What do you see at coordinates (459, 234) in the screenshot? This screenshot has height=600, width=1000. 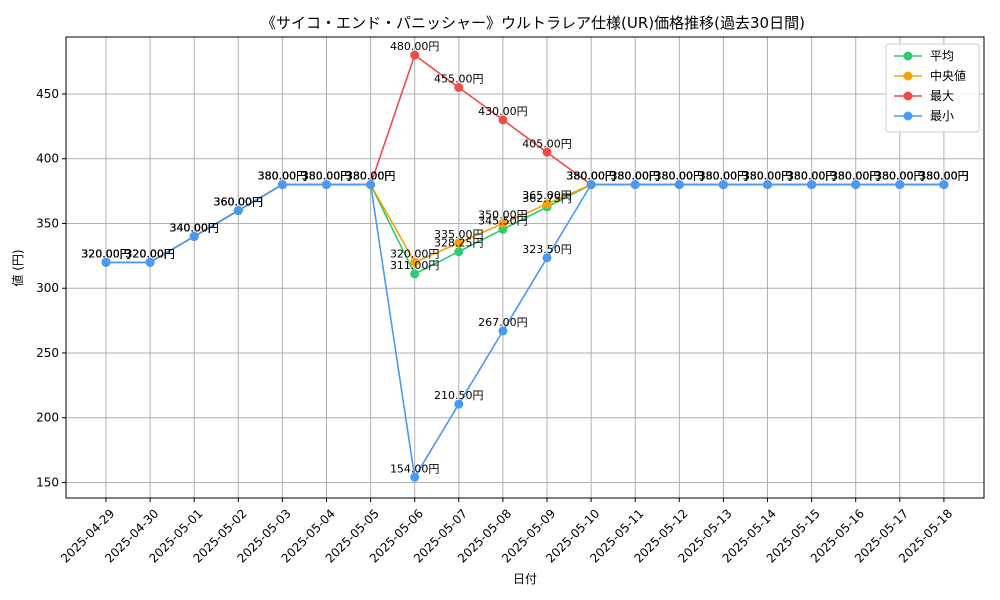 I see `data-label-中央値: 335.00円` at bounding box center [459, 234].